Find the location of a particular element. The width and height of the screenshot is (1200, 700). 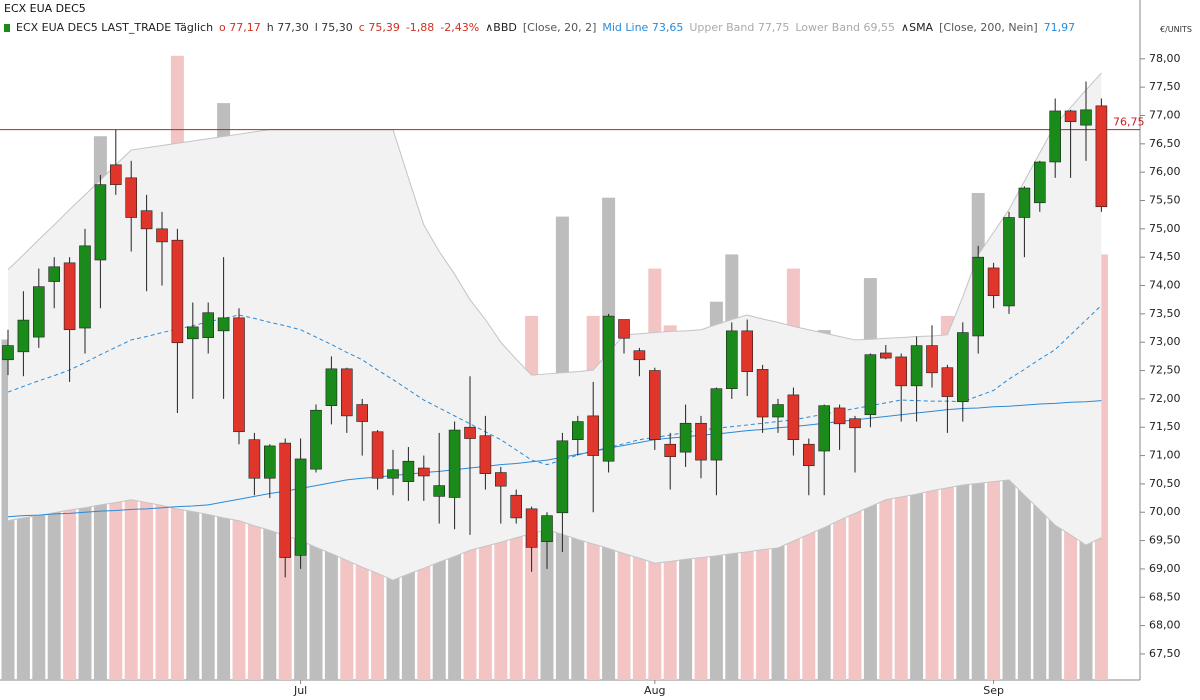

y-tick-label: 68,00 is located at coordinates (1165, 625).